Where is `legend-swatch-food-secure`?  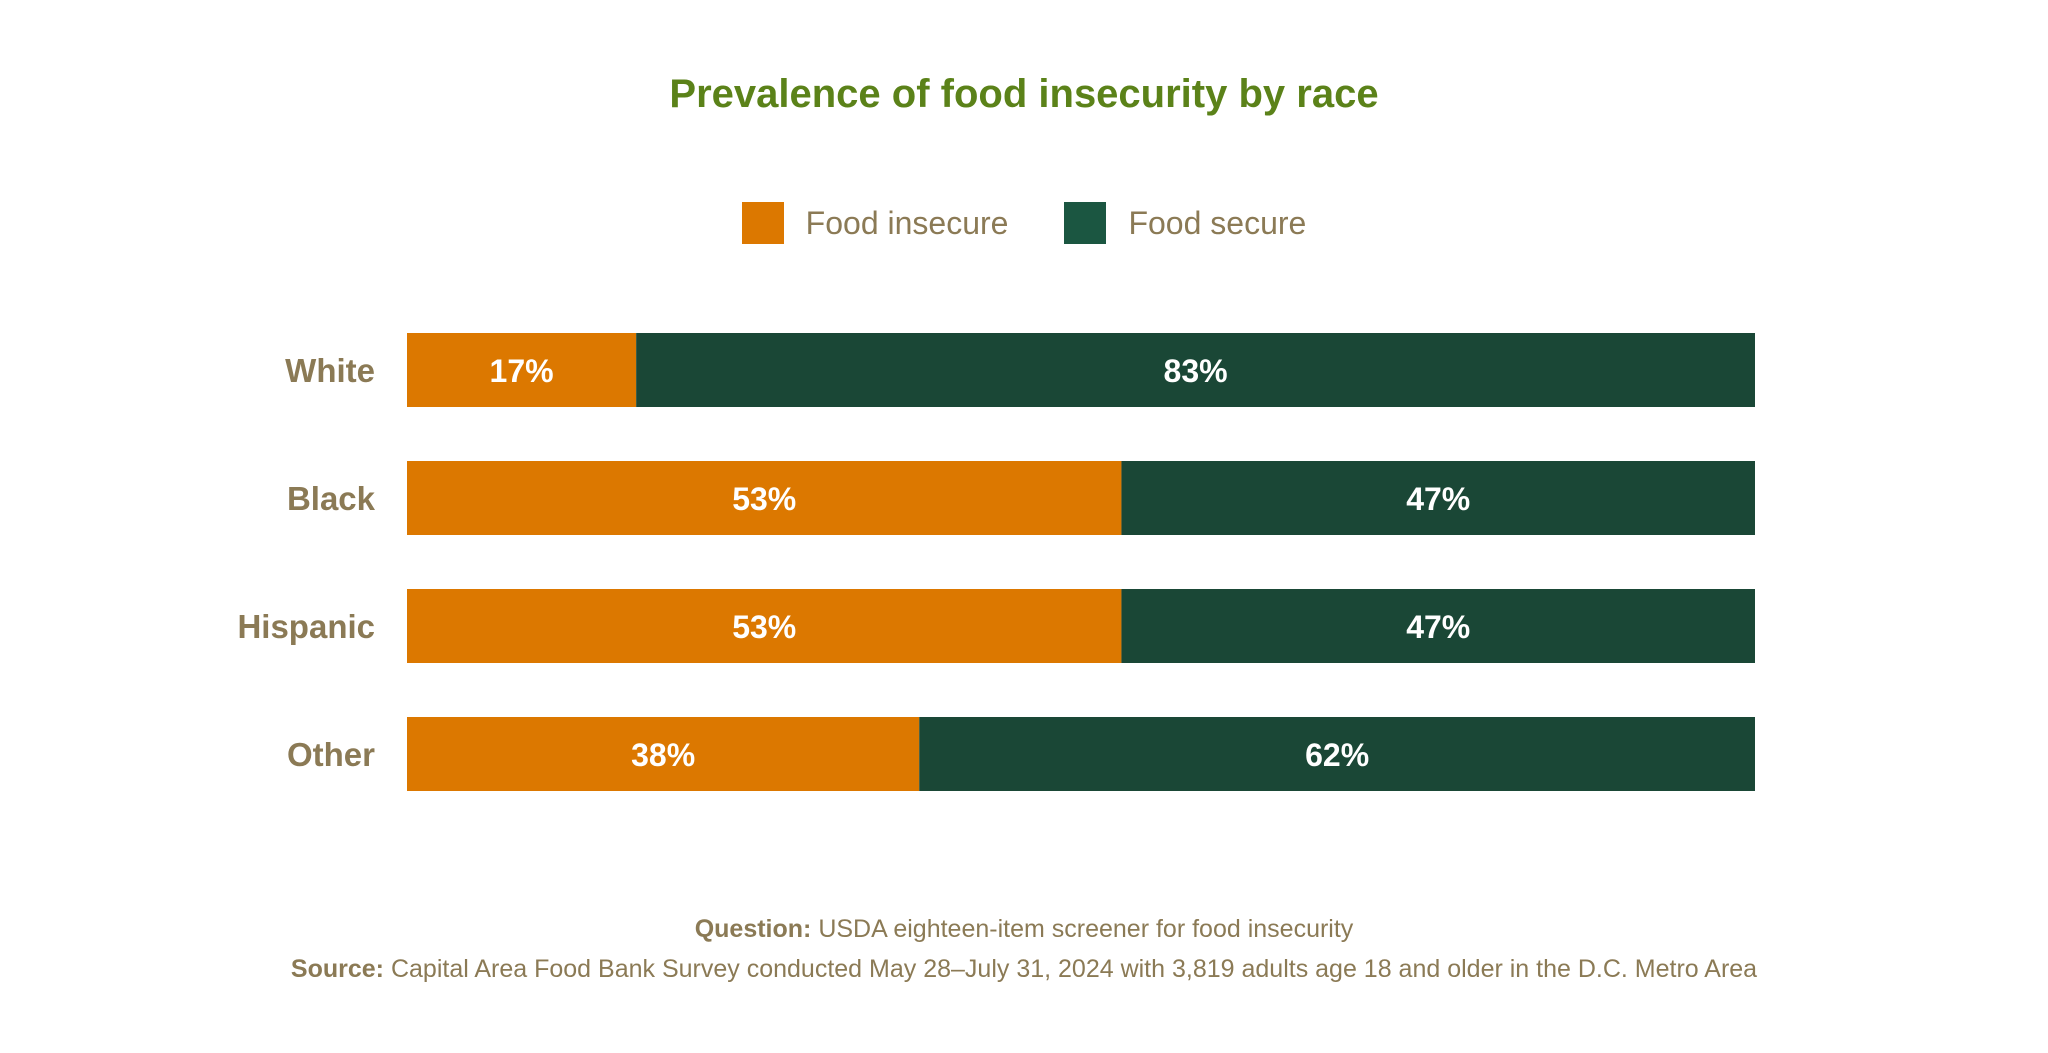
legend-swatch-food-secure is located at coordinates (1085, 223).